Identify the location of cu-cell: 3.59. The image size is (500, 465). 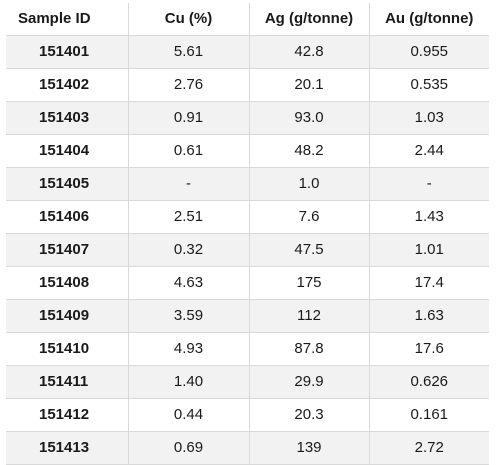
(189, 316).